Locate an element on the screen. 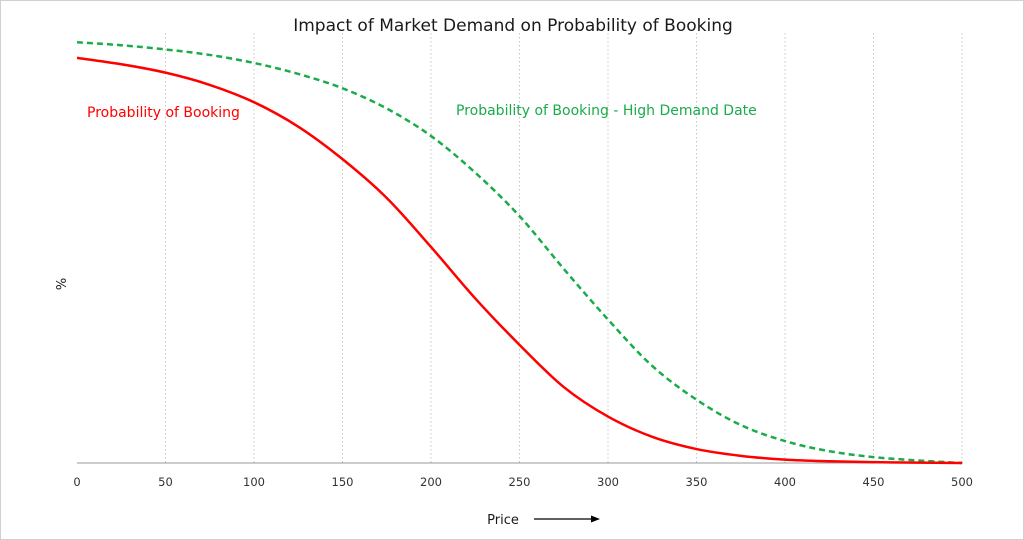 The width and height of the screenshot is (1024, 540). x-tick-label: 450 is located at coordinates (874, 482).